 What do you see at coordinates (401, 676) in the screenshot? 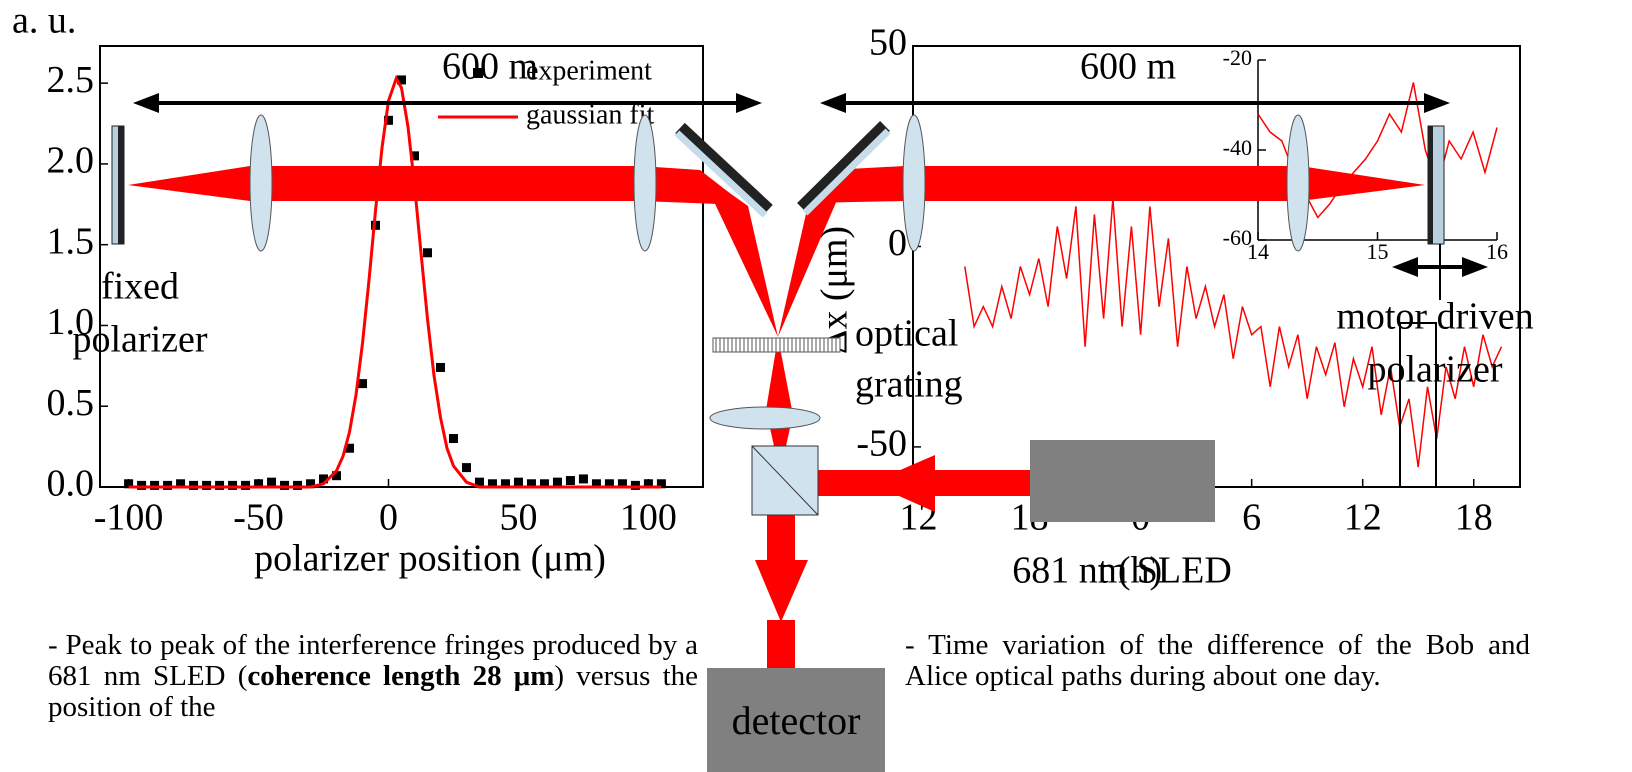
I see `caption-bold: coherence length 28 μm` at bounding box center [401, 676].